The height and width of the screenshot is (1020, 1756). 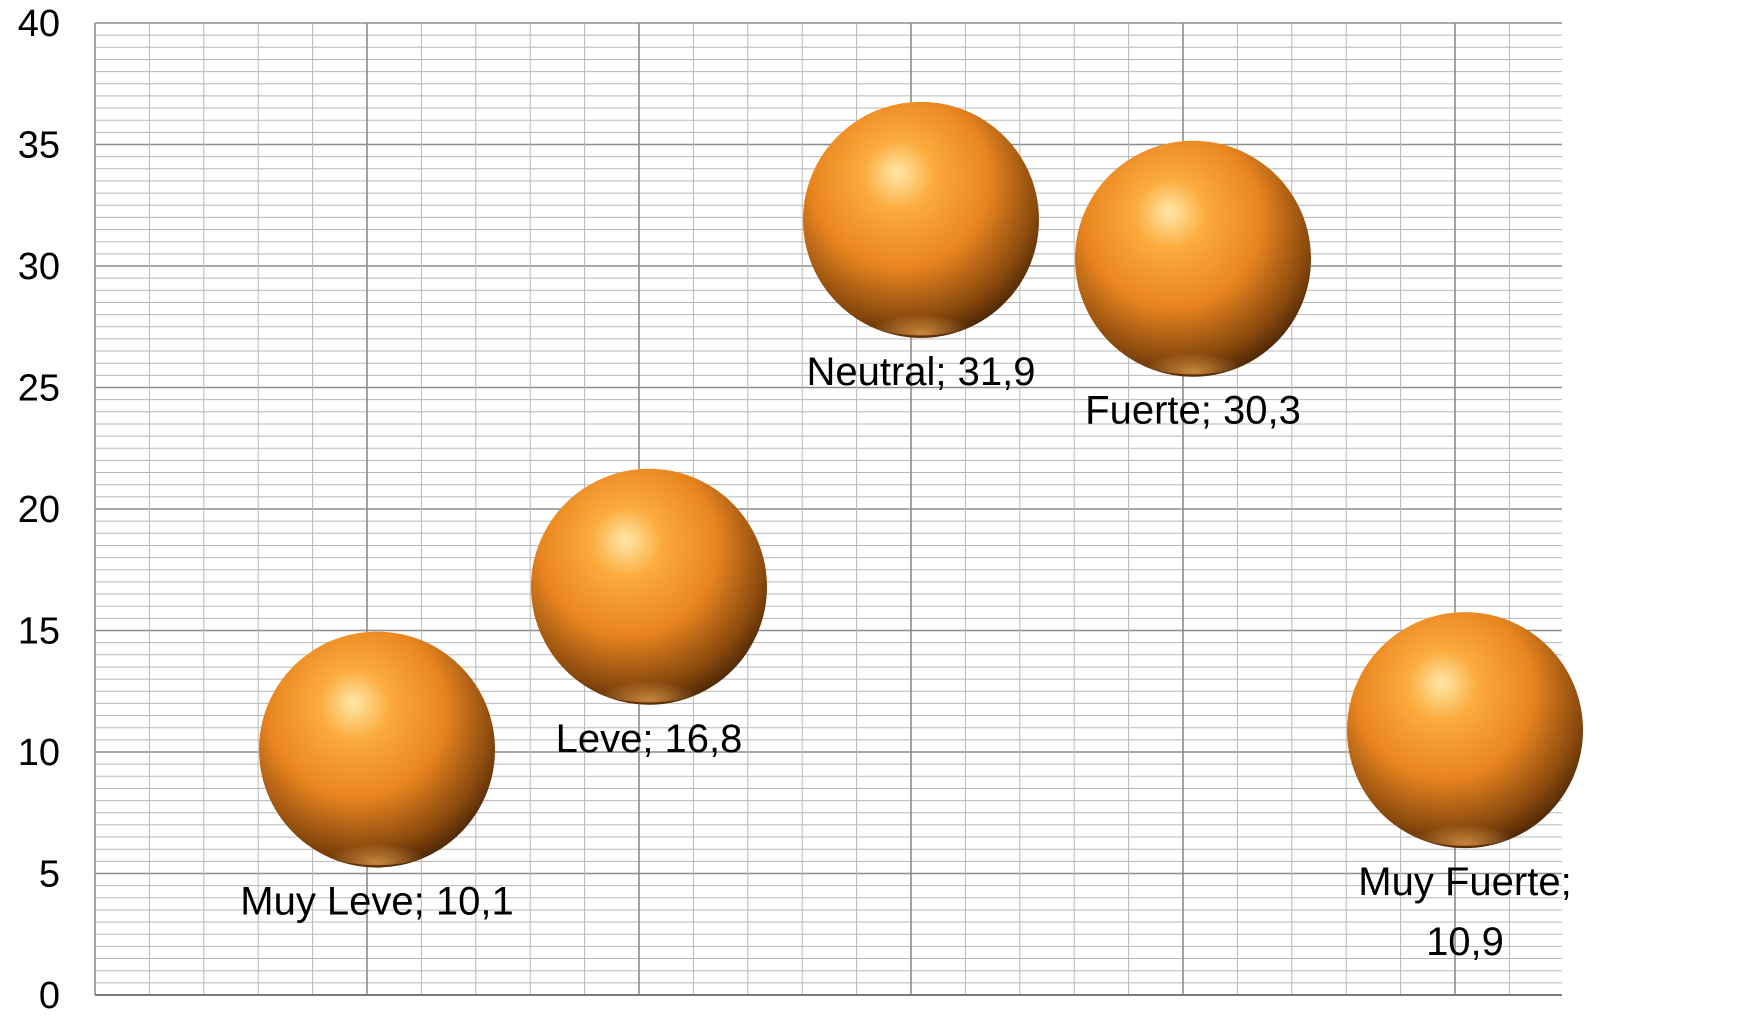 I want to click on y-tick-label: 40, so click(x=39, y=24).